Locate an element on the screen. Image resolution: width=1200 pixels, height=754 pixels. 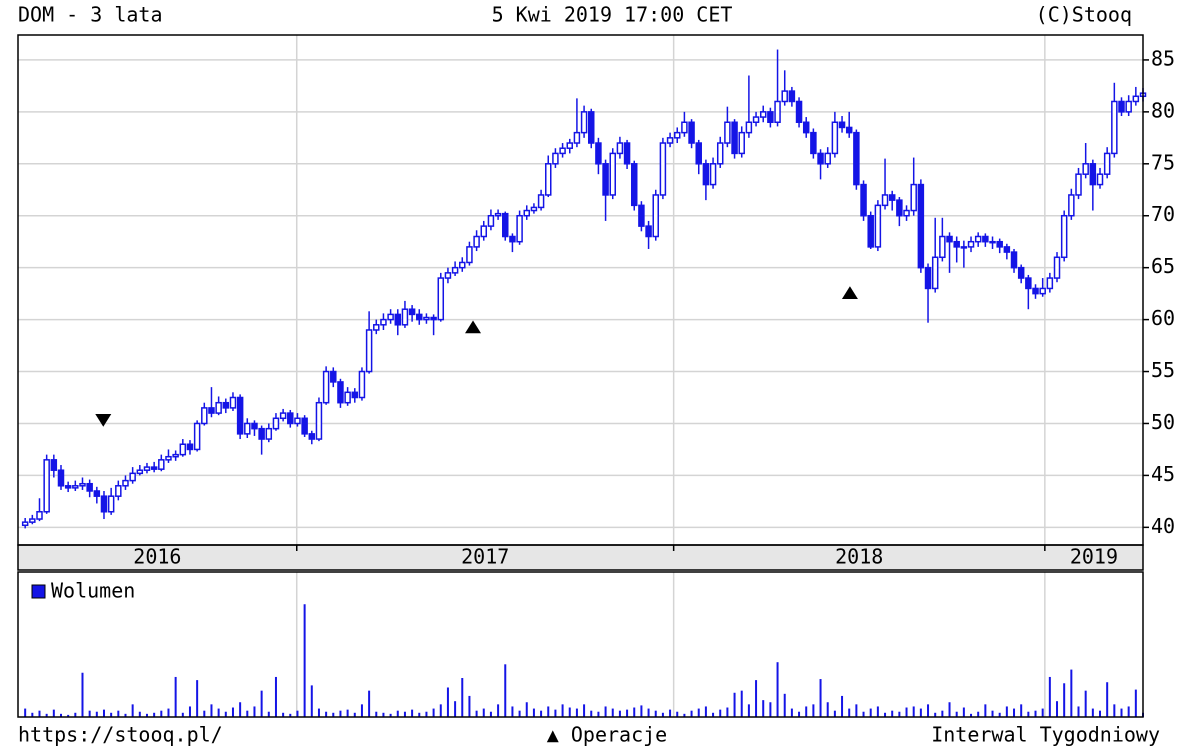
y-tick-label: 85 is located at coordinates (1163, 58).